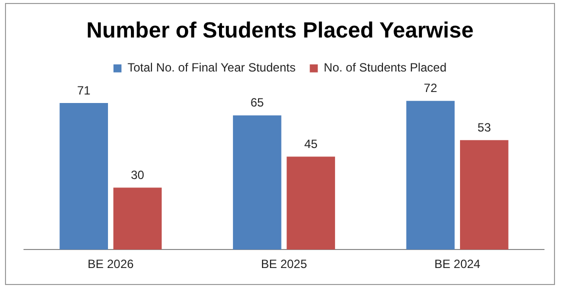 The image size is (588, 301). Describe the element at coordinates (311, 143) in the screenshot. I see `data-label: 45` at that location.